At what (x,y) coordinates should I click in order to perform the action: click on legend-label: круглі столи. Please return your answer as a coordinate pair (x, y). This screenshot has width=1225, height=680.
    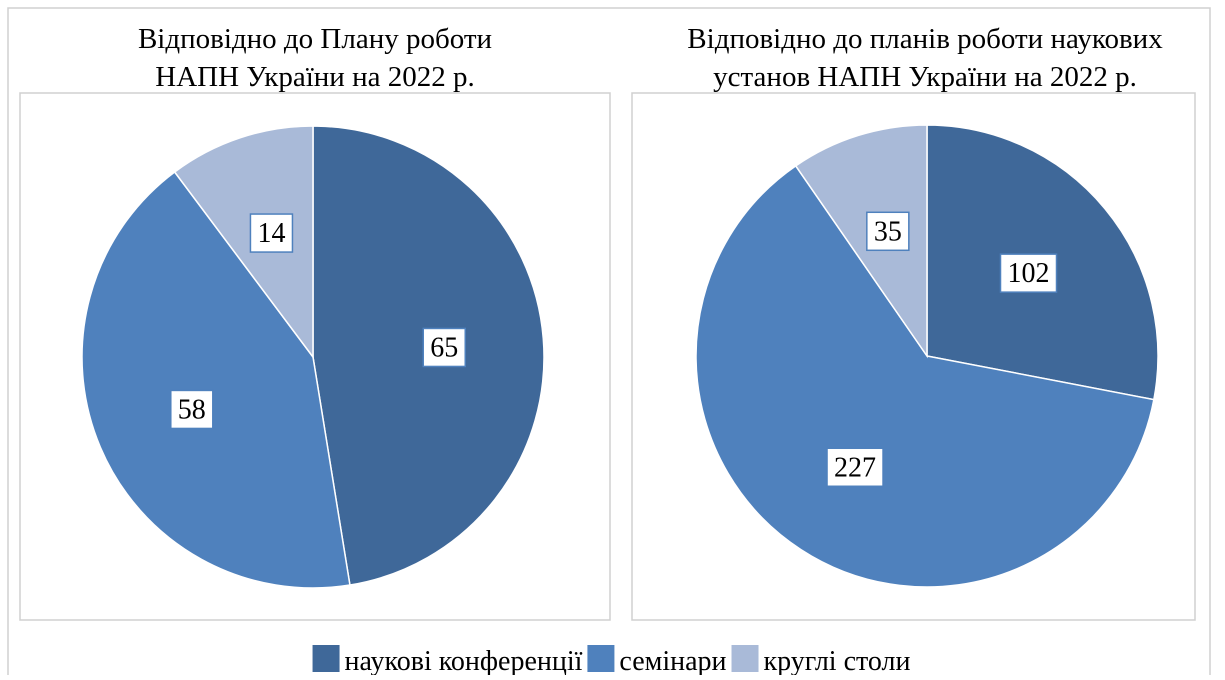
    Looking at the image, I should click on (837, 660).